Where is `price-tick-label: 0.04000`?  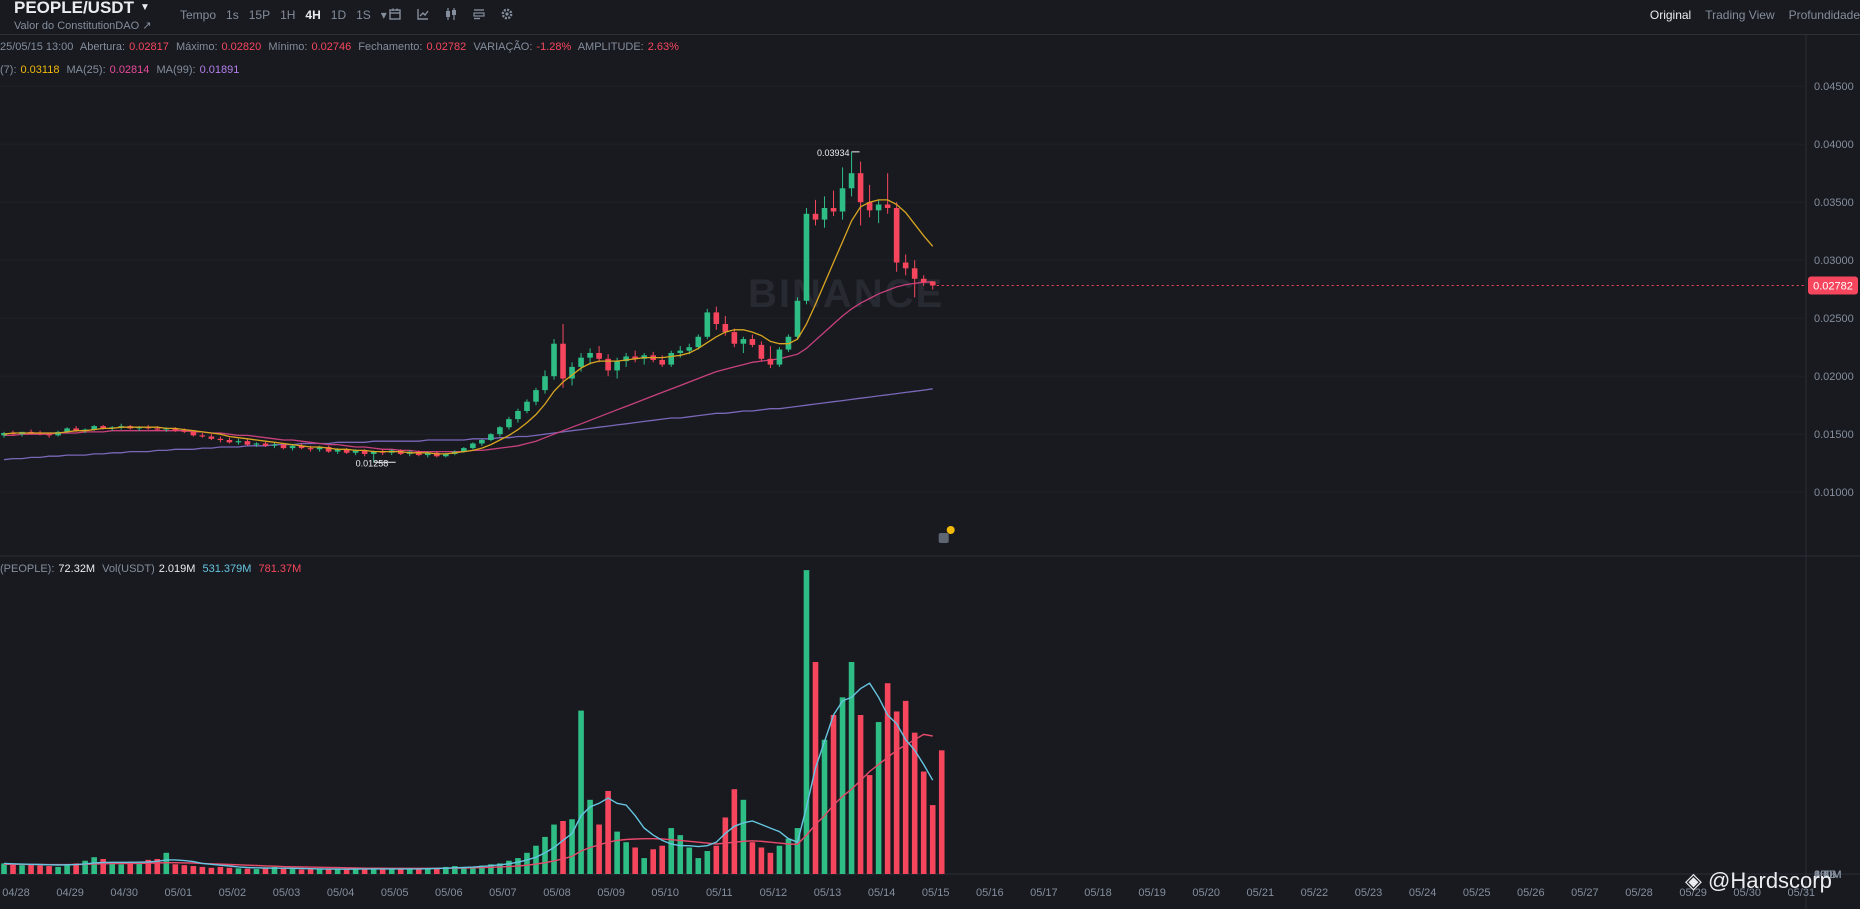 price-tick-label: 0.04000 is located at coordinates (1834, 145).